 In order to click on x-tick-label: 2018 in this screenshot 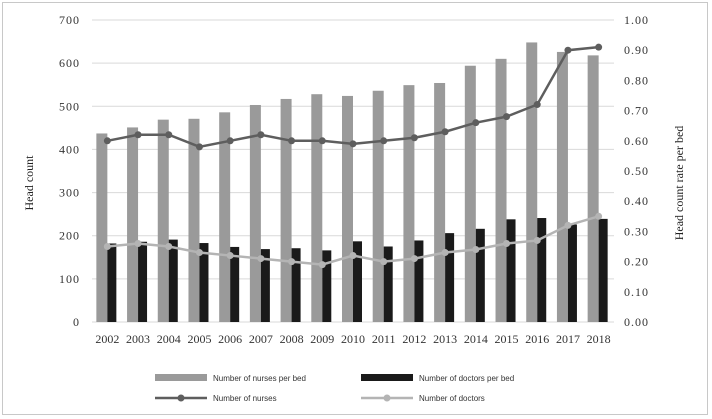, I will do `click(599, 339)`.